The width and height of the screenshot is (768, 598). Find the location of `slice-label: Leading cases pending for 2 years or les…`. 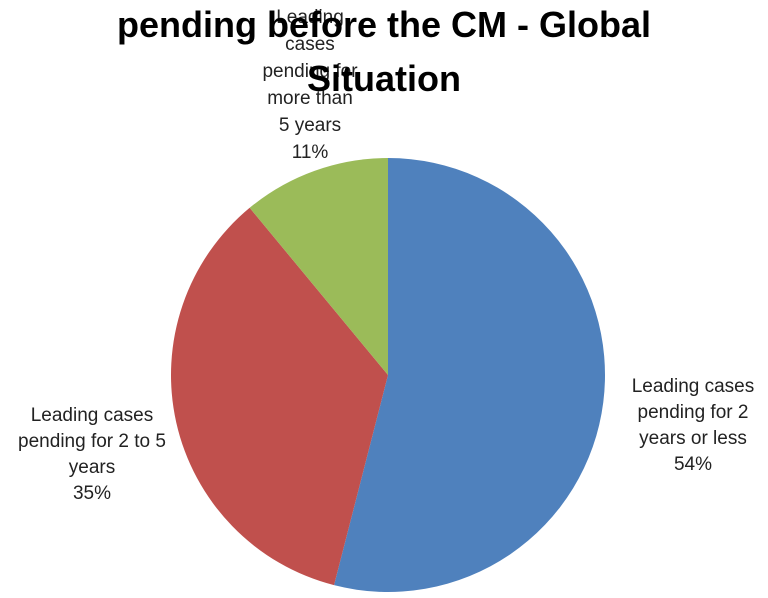

slice-label: Leading cases pending for 2 years or les… is located at coordinates (690, 426).